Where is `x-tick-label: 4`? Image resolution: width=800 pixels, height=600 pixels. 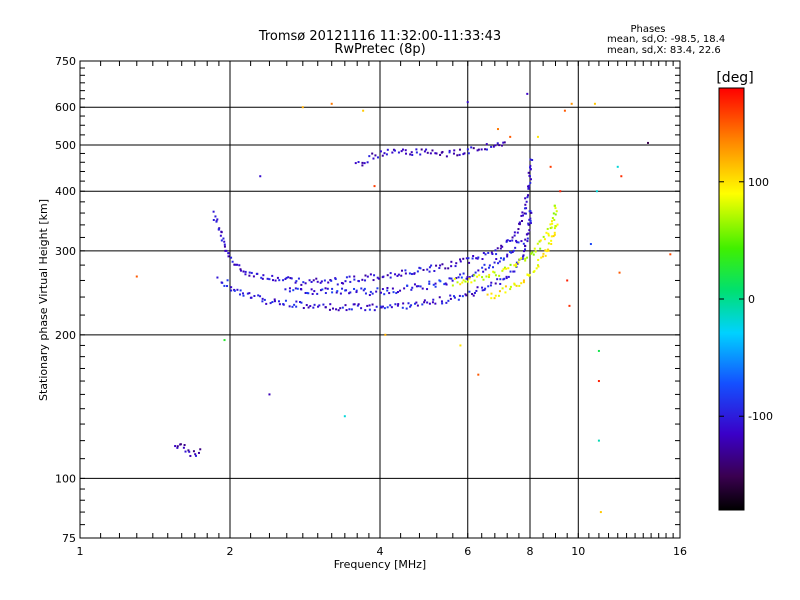 x-tick-label: 4 is located at coordinates (380, 551).